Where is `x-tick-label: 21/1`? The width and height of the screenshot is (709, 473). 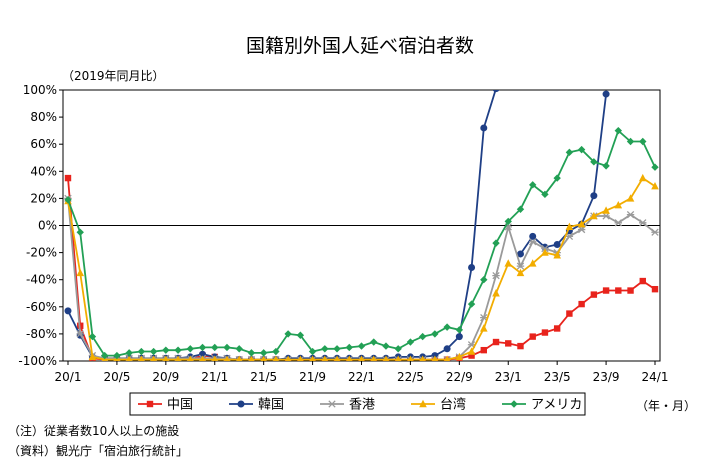 x-tick-label: 21/1 is located at coordinates (214, 377).